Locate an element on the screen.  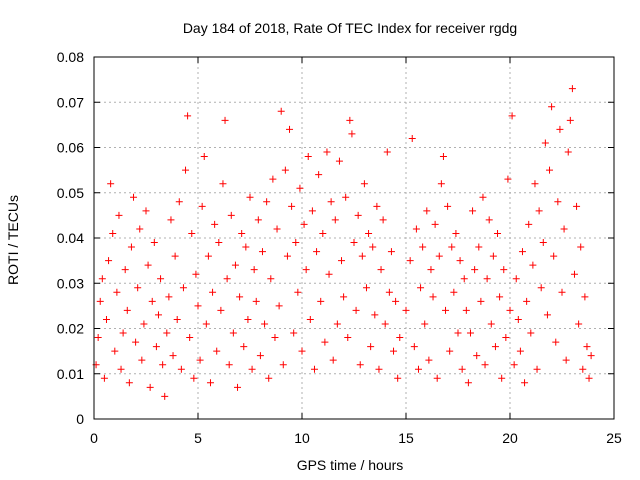
x-tick-label: 25 is located at coordinates (614, 438).